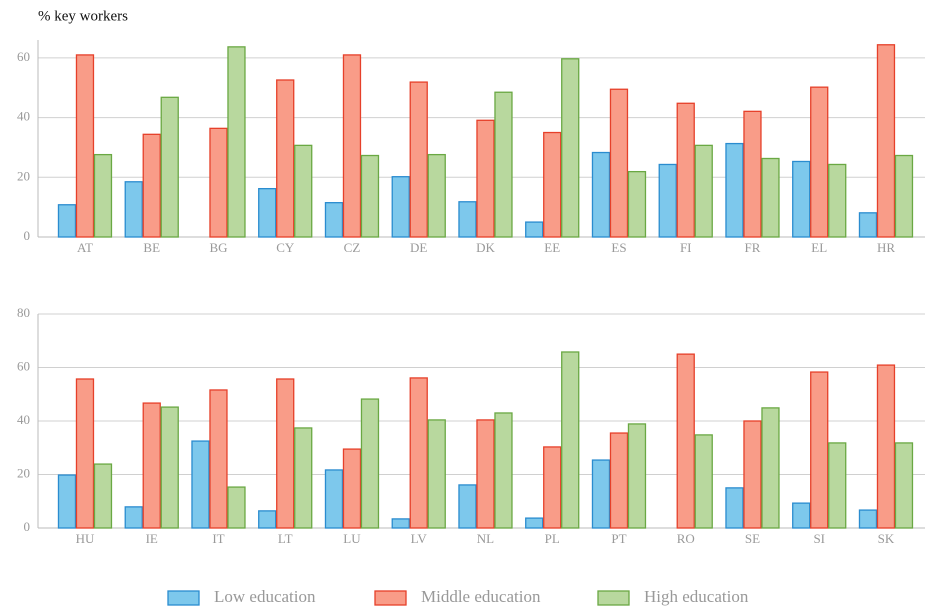  What do you see at coordinates (552, 538) in the screenshot?
I see `x-tick-label: PL` at bounding box center [552, 538].